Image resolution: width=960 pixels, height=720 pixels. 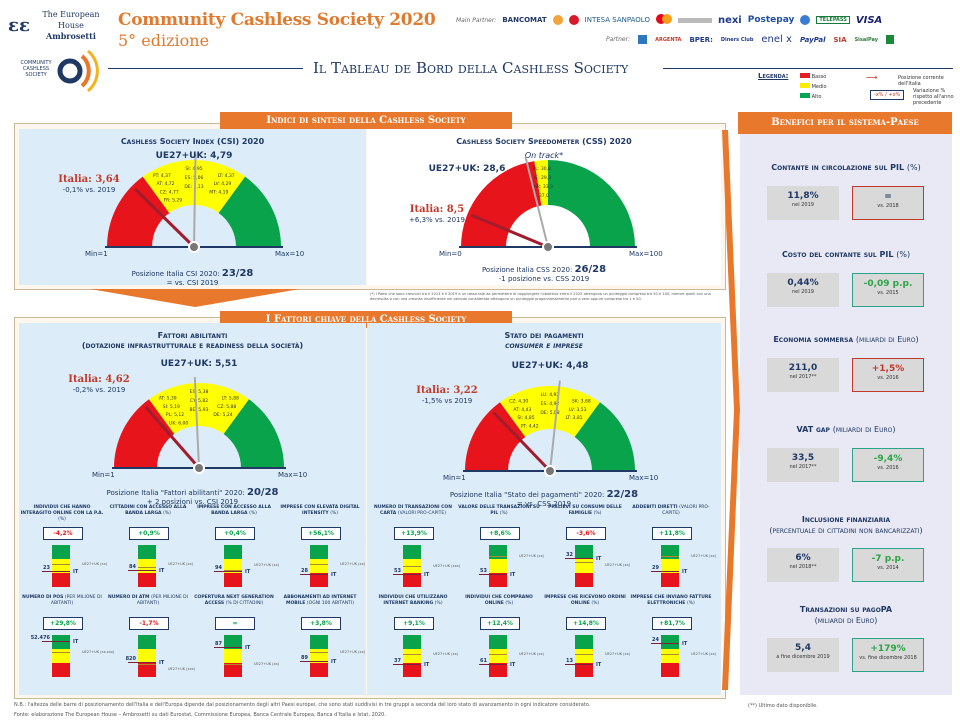 I want to click on indicator-unit: (valori pro-capite), so click(x=686, y=510).